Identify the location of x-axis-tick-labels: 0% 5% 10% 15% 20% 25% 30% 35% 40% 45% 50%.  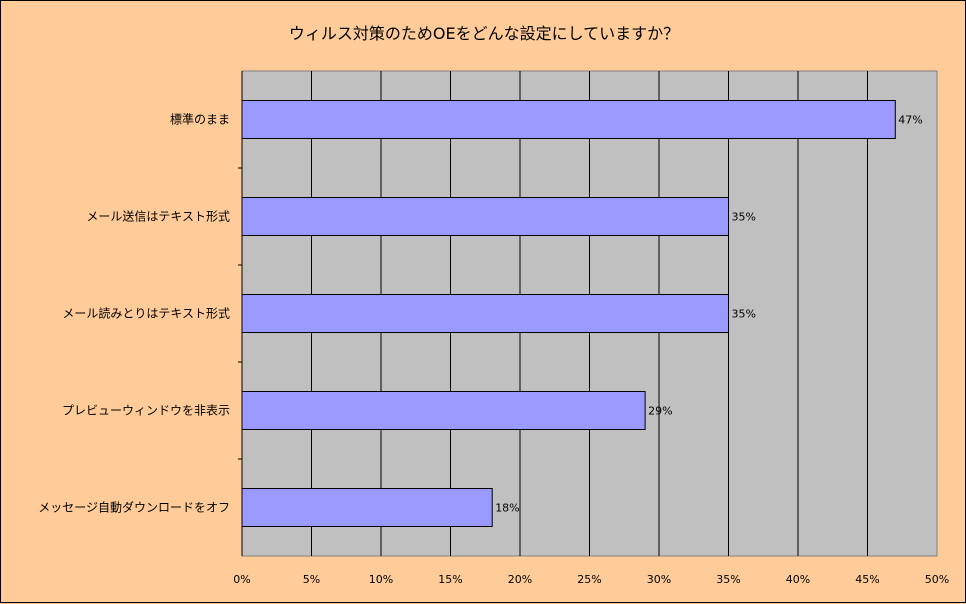
(591, 579).